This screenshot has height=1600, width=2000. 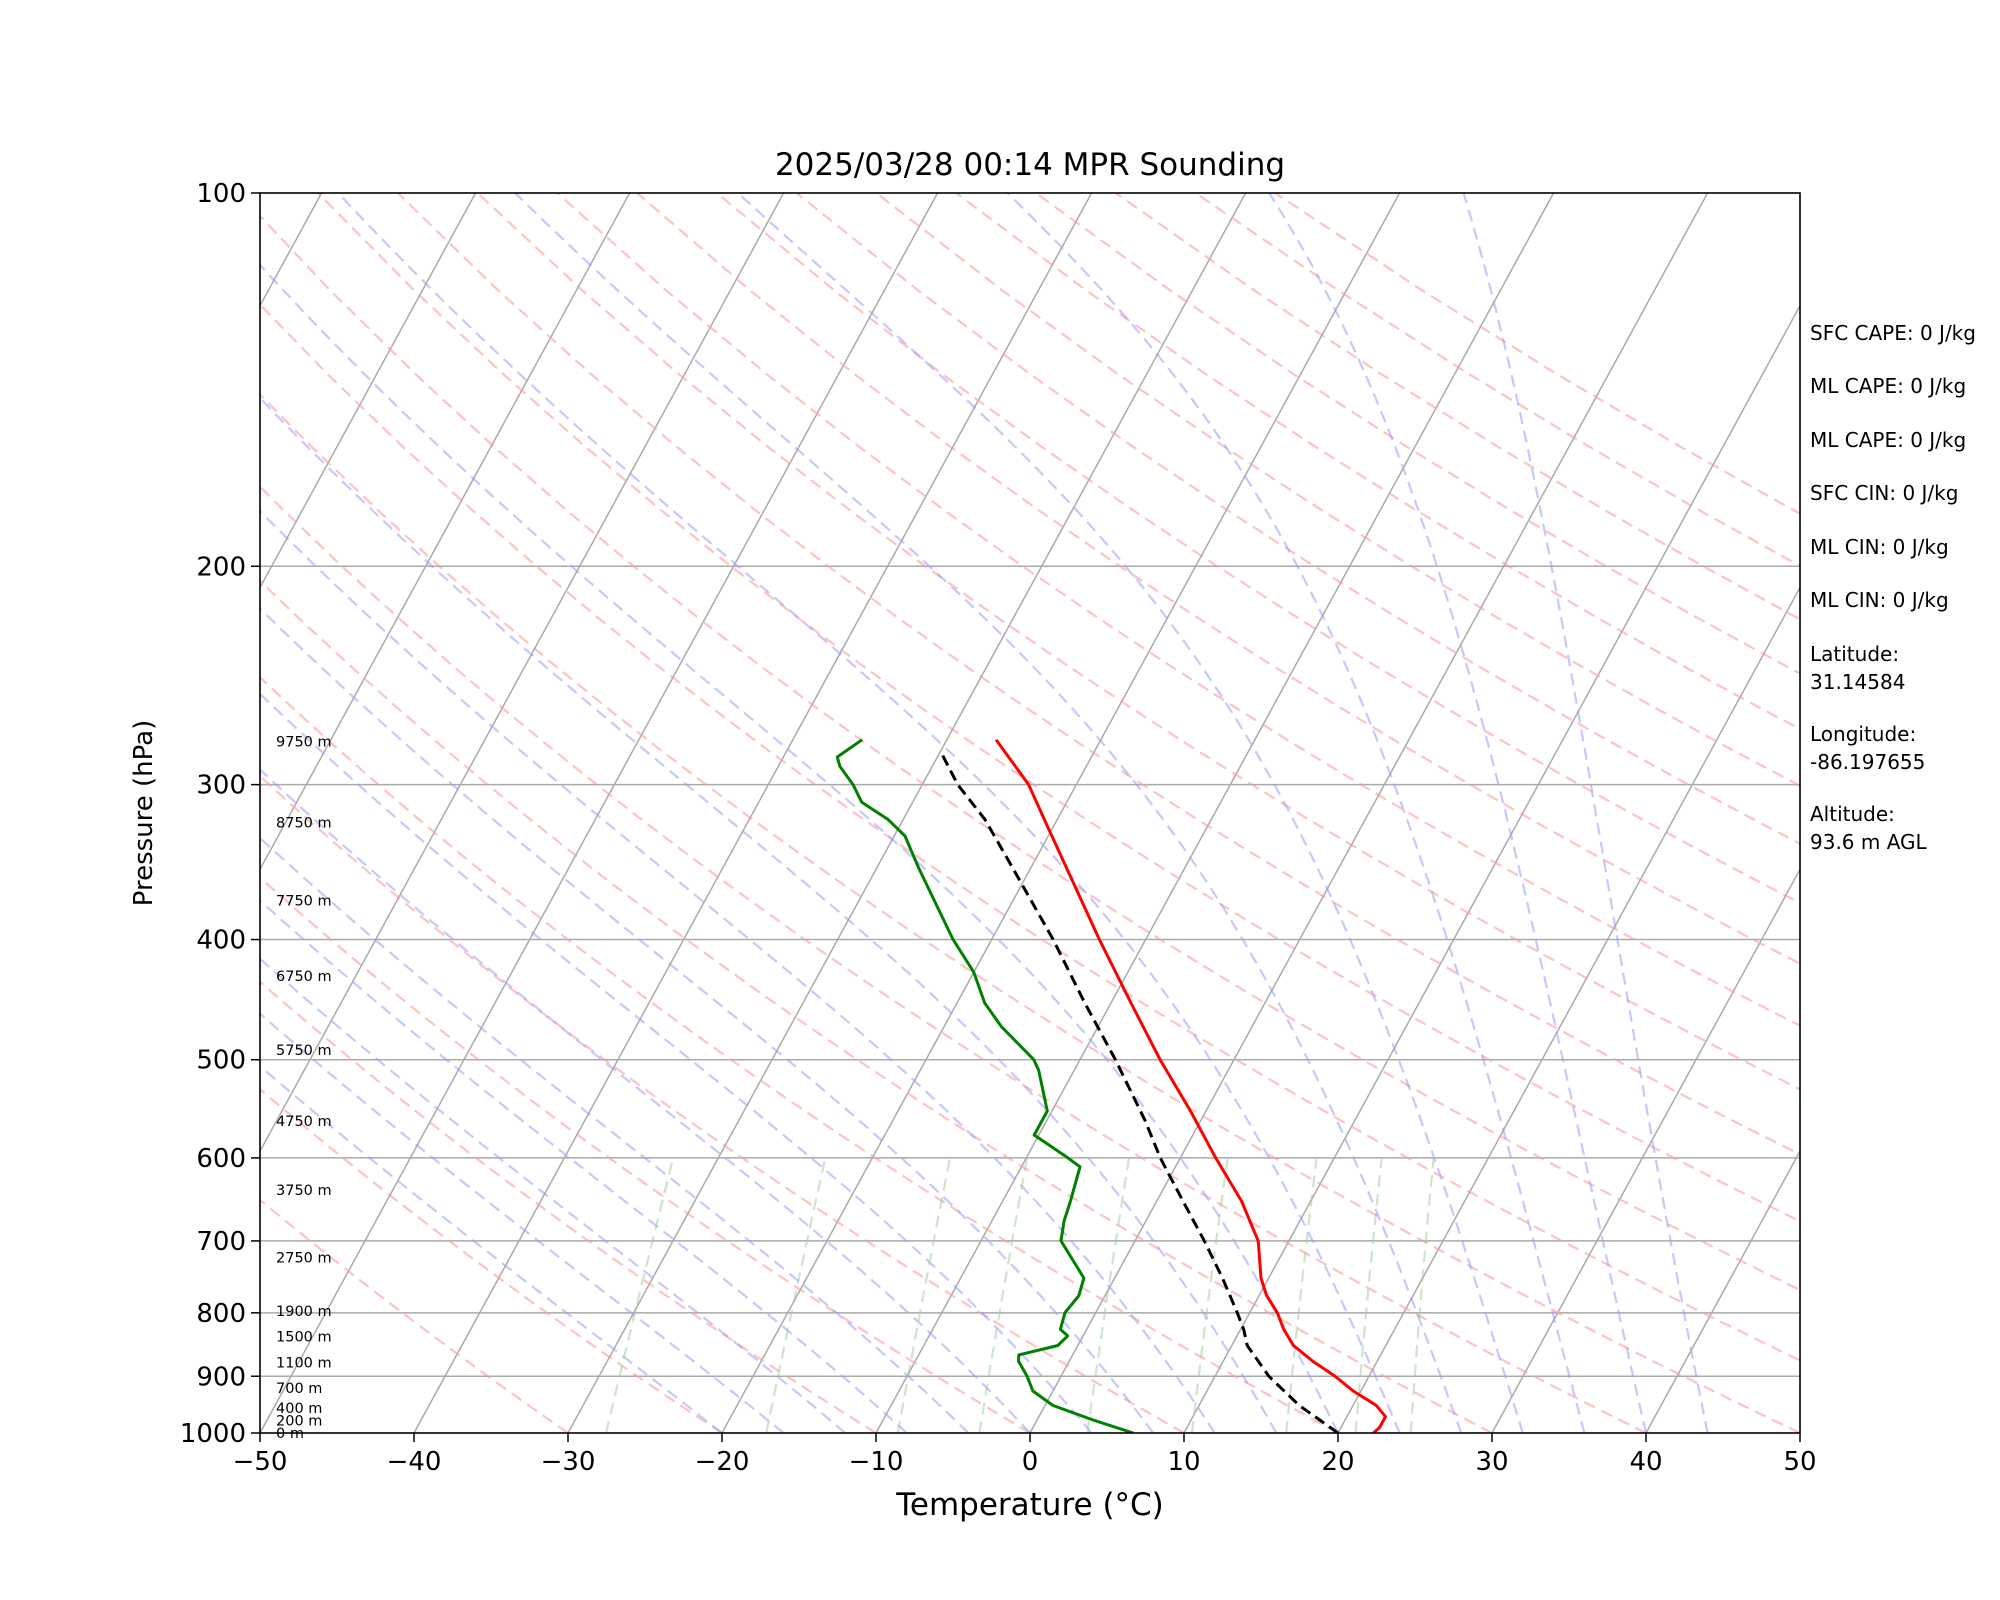 What do you see at coordinates (1893, 333) in the screenshot?
I see `side-info-text: SFC CAPE: 0 J/kg` at bounding box center [1893, 333].